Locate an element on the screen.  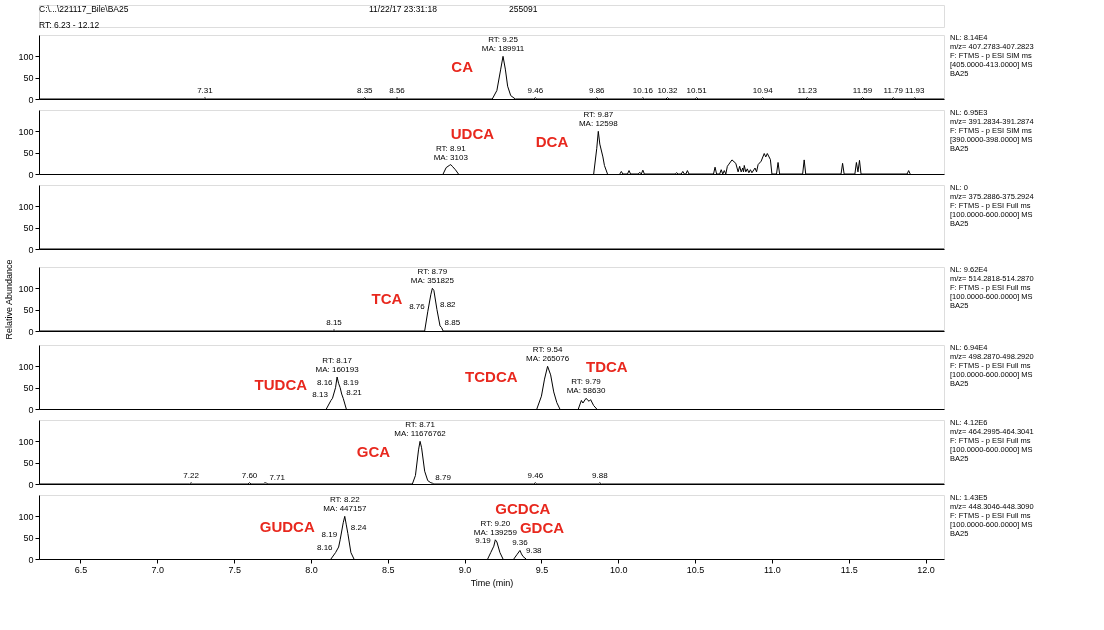
annotation: 8.56 is located at coordinates (397, 90).